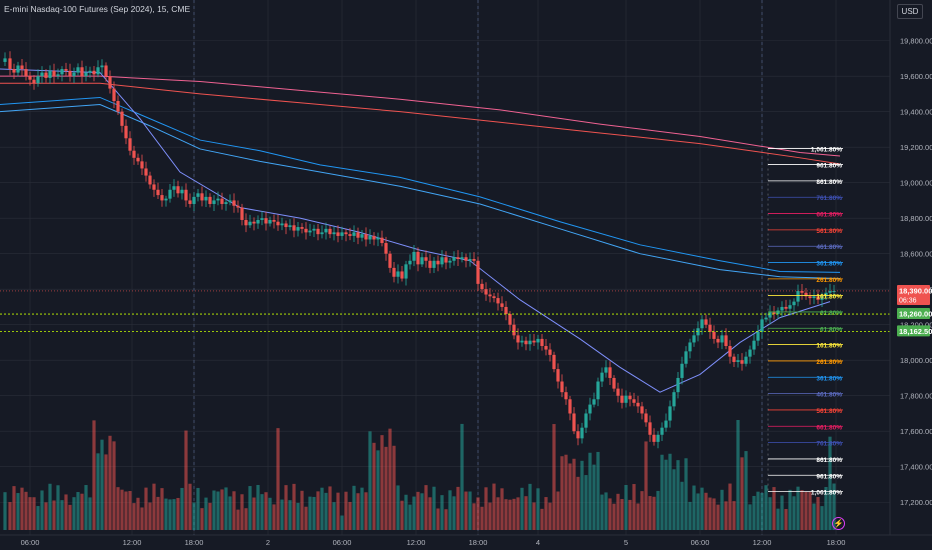 This screenshot has width=932, height=550. Describe the element at coordinates (831, 329) in the screenshot. I see `fib-level-label: 61.80%` at that location.